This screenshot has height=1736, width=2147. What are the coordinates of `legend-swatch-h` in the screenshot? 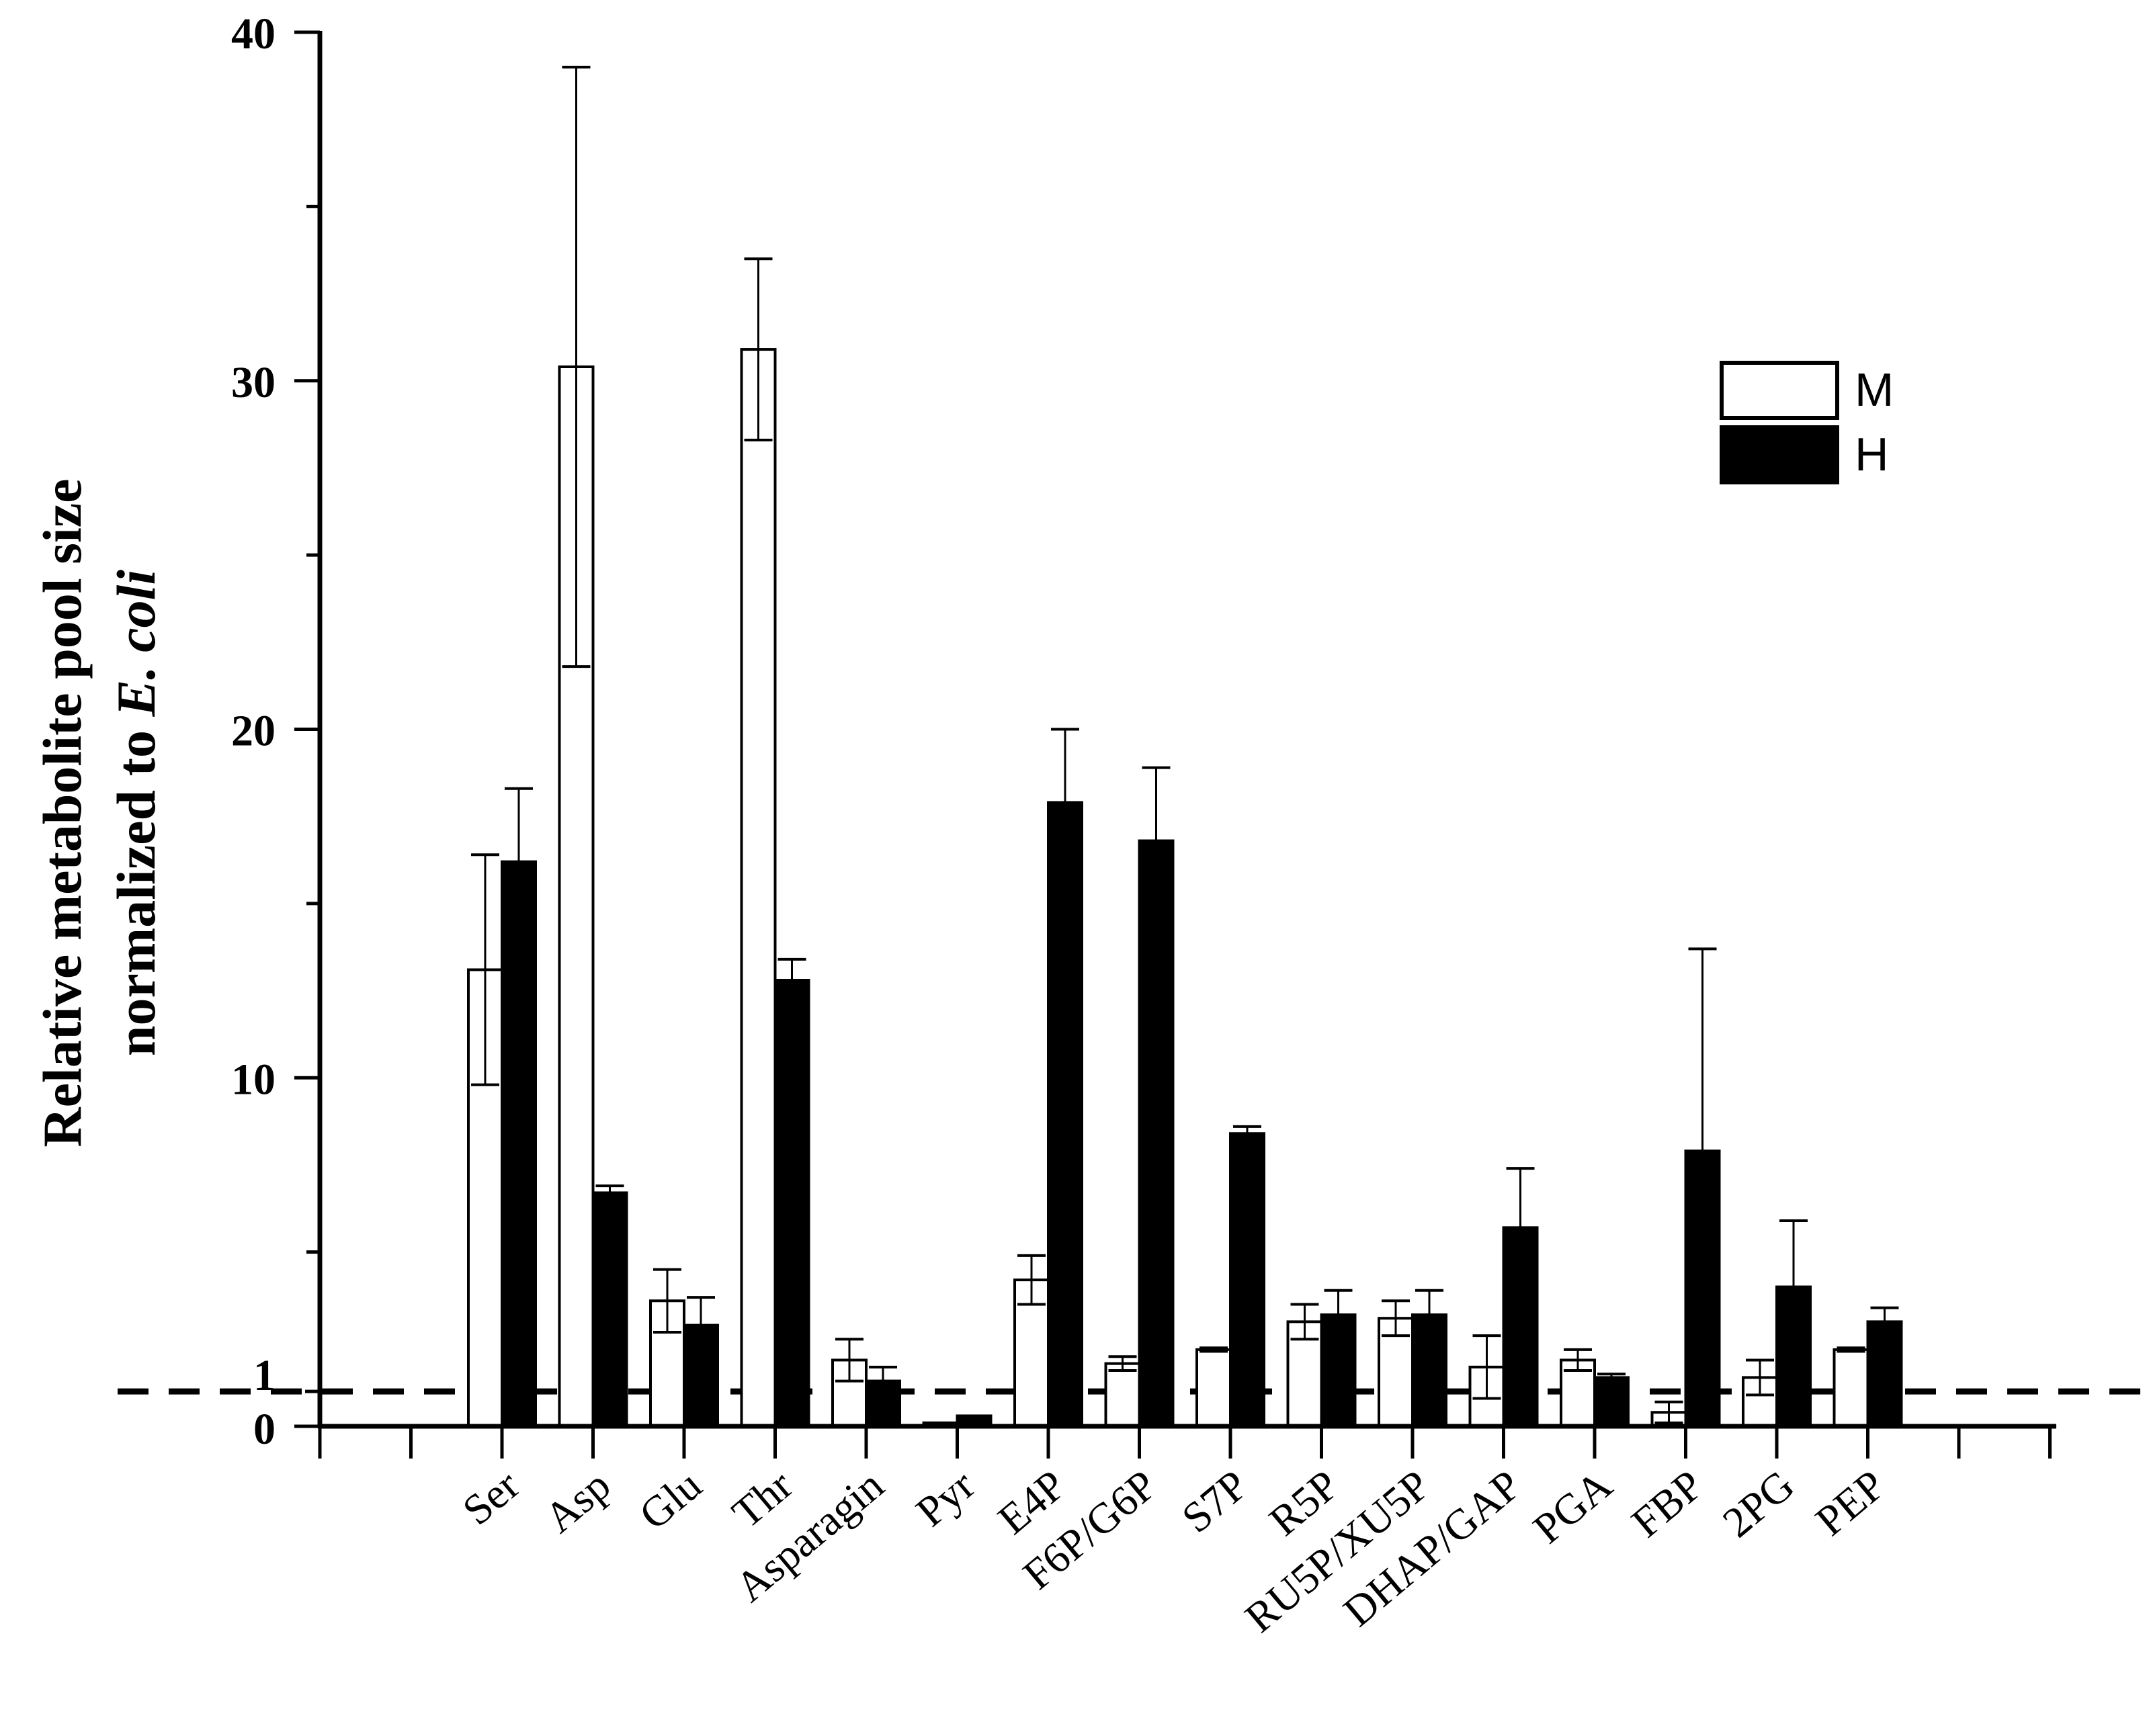 It's located at (1779, 455).